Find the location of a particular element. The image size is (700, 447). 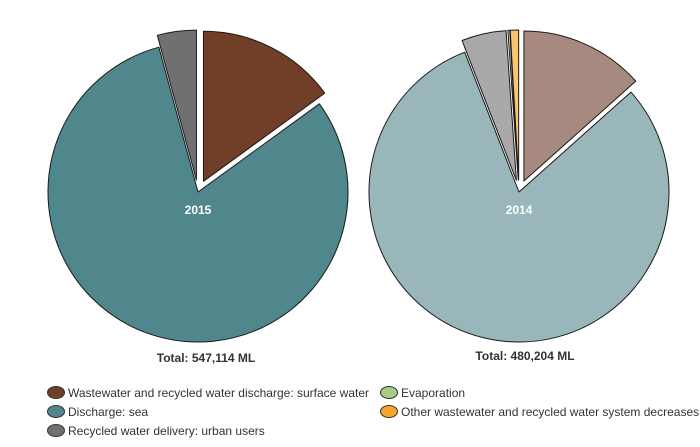

legend-swatch-discharge-sea is located at coordinates (56, 412).